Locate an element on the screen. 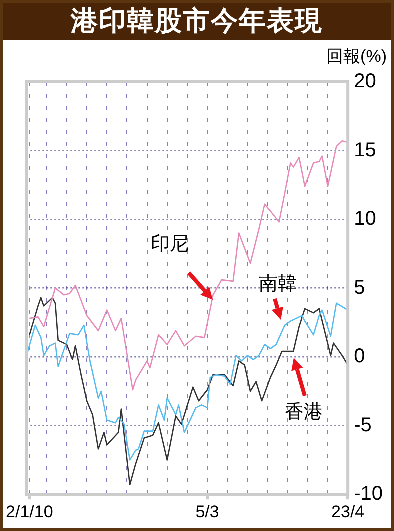  y-tick-label: 0 is located at coordinates (360, 357).